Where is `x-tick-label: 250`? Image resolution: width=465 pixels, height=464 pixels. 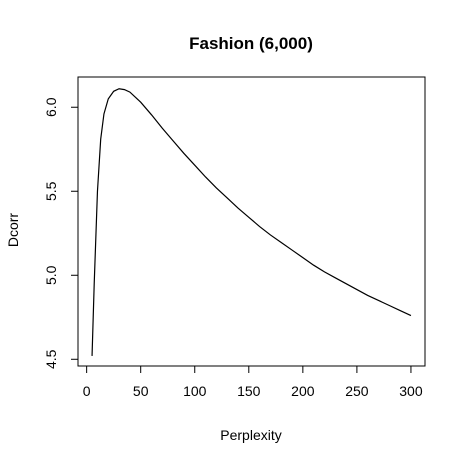 x-tick-label: 250 is located at coordinates (357, 391).